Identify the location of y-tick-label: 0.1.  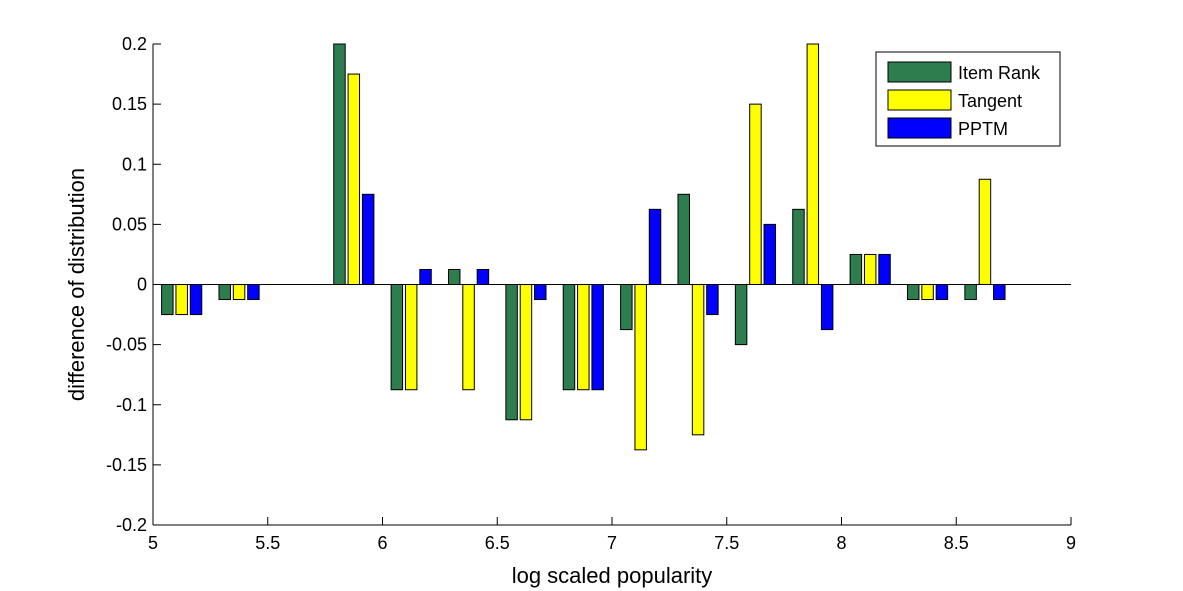
(134, 164).